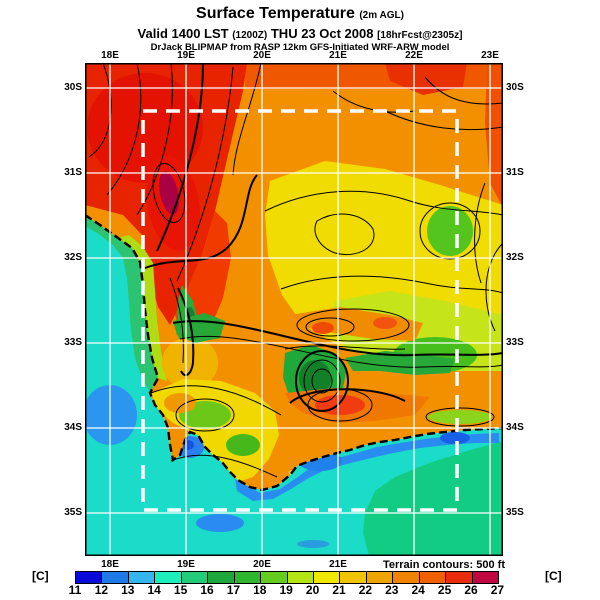 The height and width of the screenshot is (600, 600). I want to click on right-axis-label-30s: 30S, so click(515, 87).